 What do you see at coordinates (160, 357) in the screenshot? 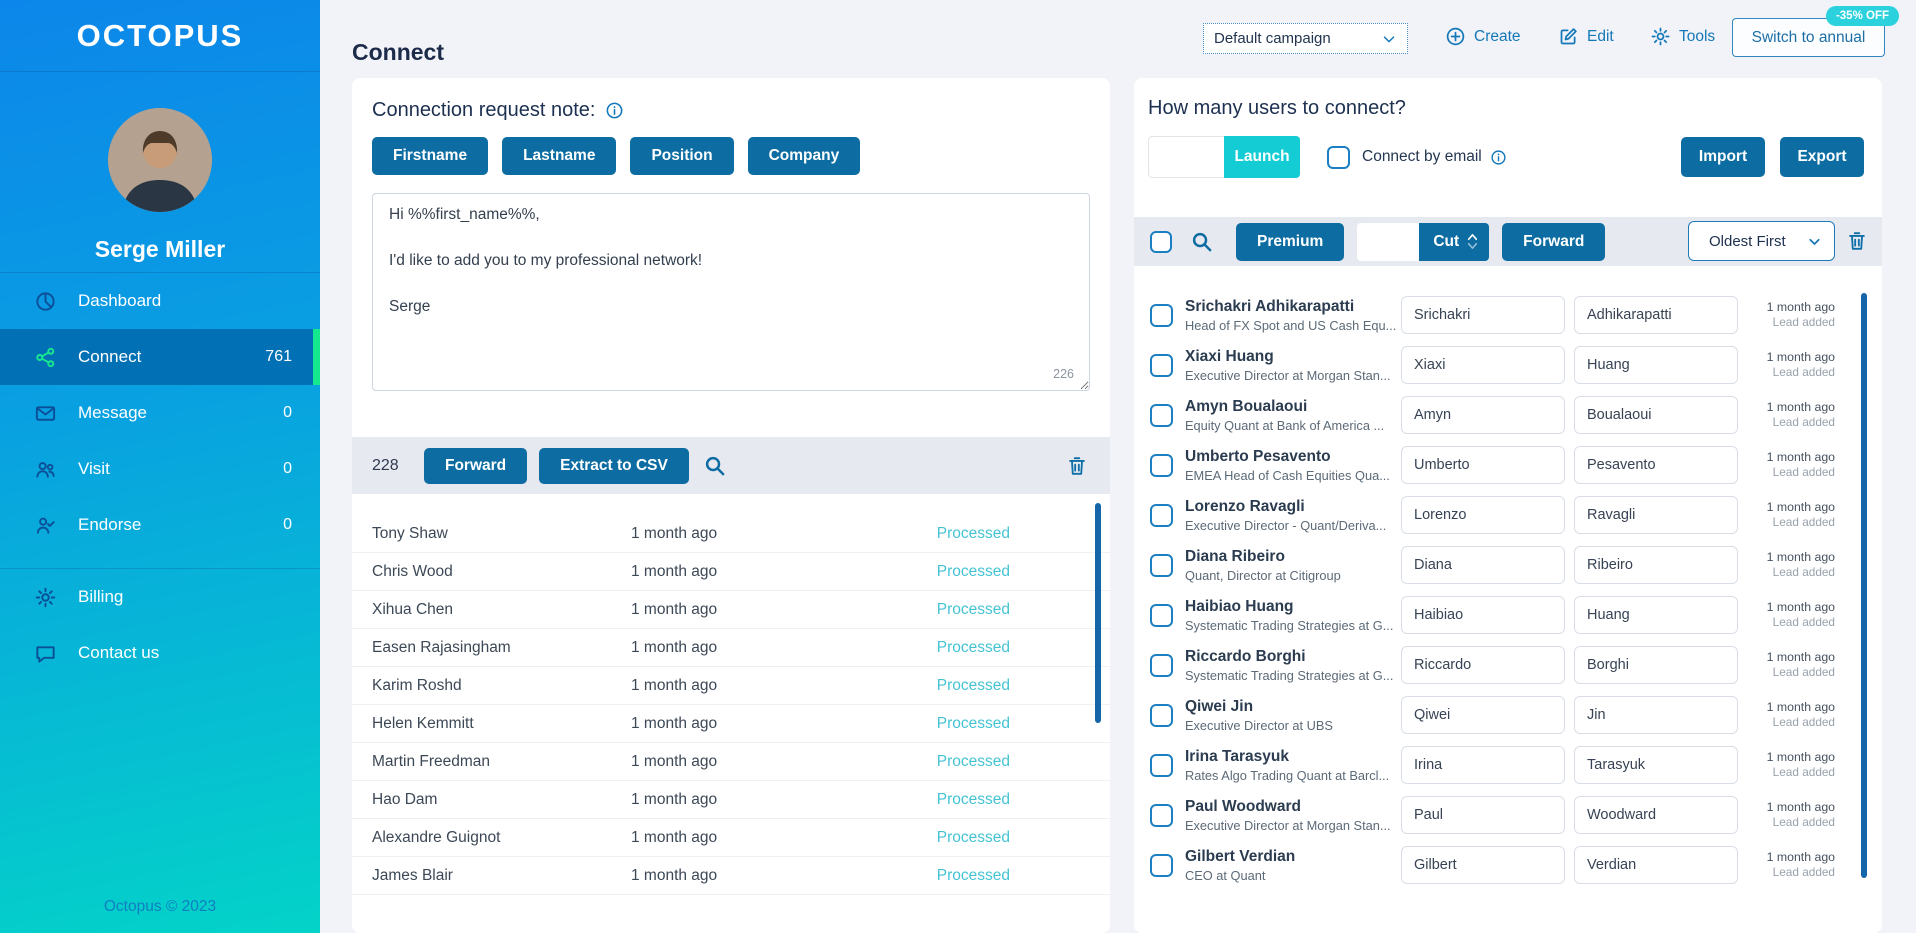
I see `sidebar-item: Connect 761` at bounding box center [160, 357].